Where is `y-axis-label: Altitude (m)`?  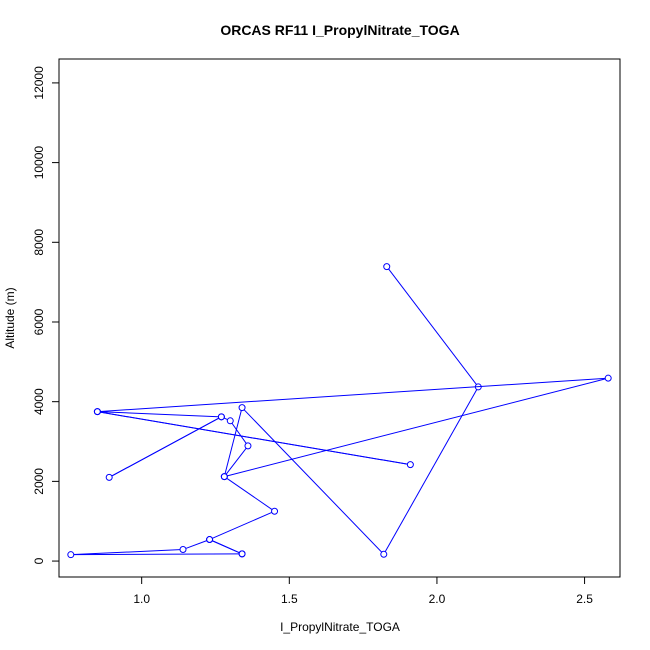 y-axis-label: Altitude (m) is located at coordinates (10, 317).